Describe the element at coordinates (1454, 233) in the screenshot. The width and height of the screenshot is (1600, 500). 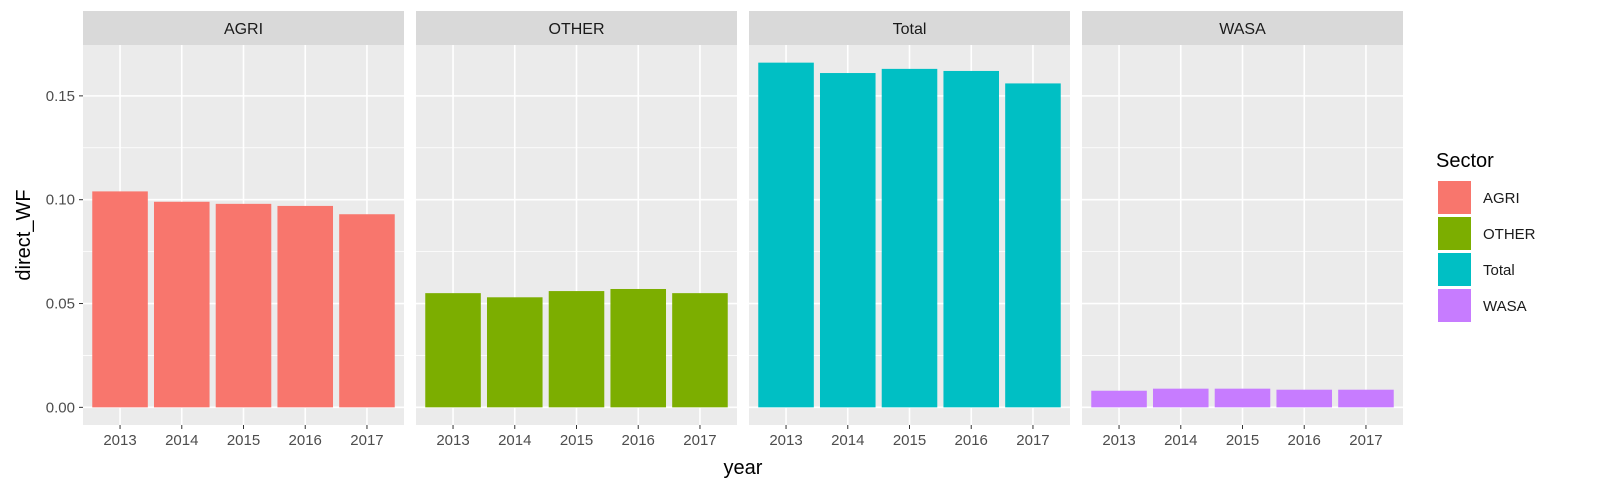
I see `legend-key-other` at that location.